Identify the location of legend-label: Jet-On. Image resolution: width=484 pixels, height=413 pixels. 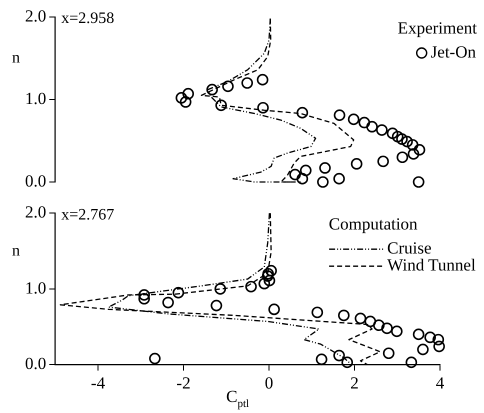
(453, 52).